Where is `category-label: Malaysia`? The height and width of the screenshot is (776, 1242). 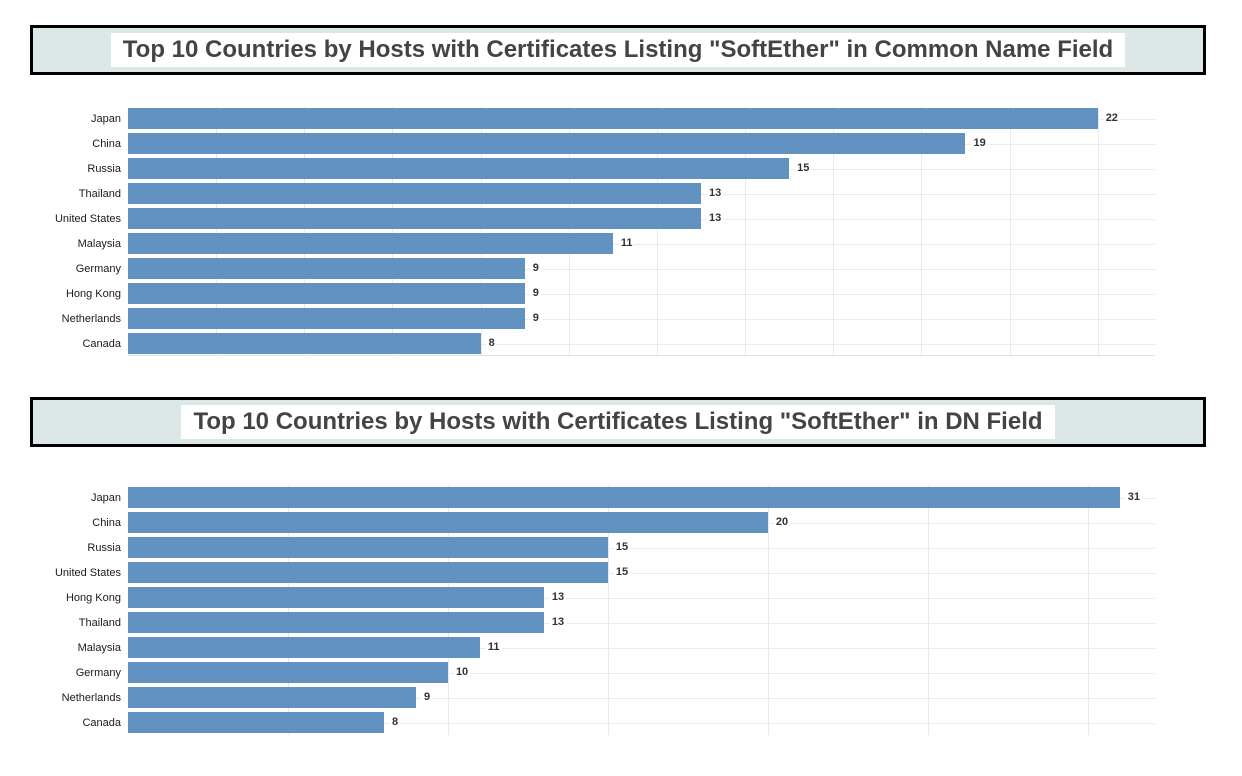
category-label: Malaysia is located at coordinates (99, 243).